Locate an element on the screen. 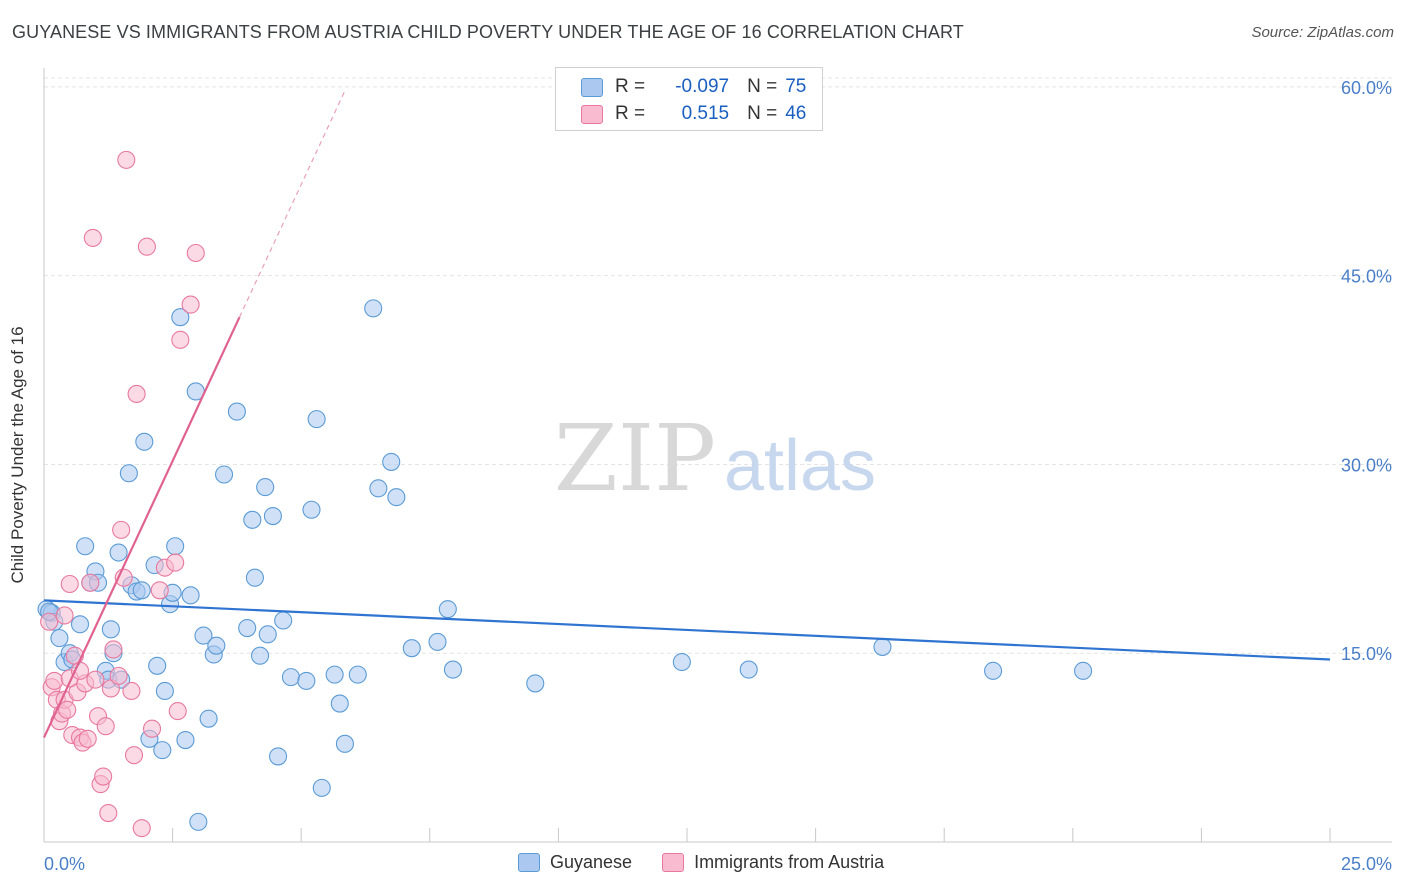 The height and width of the screenshot is (892, 1406). x-tick-label: 0.0% is located at coordinates (64, 864).